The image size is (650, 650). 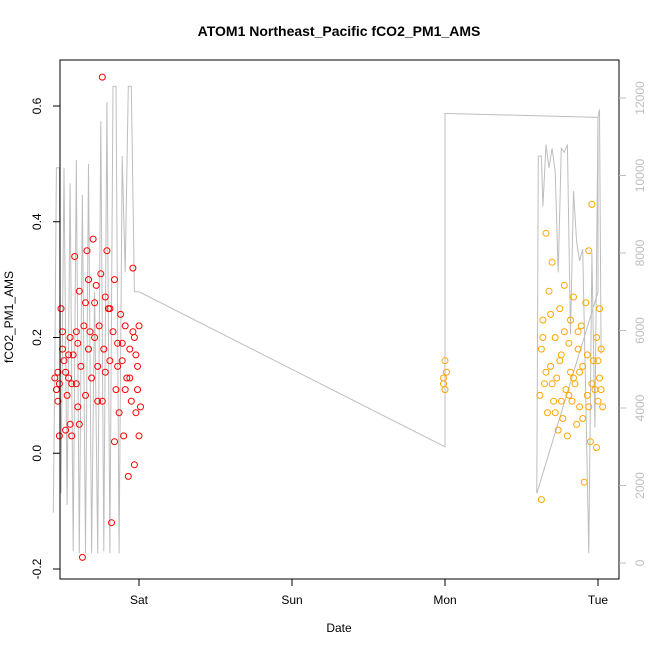 What do you see at coordinates (139, 600) in the screenshot?
I see `x-tick-label: Sat` at bounding box center [139, 600].